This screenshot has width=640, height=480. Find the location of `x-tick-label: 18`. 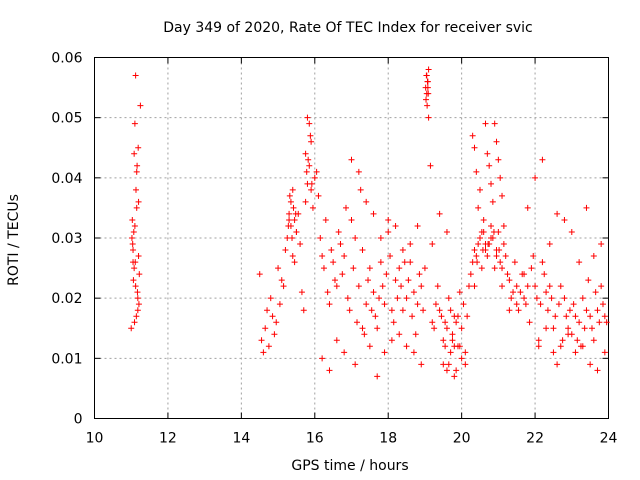

x-tick-label: 18 is located at coordinates (388, 439).